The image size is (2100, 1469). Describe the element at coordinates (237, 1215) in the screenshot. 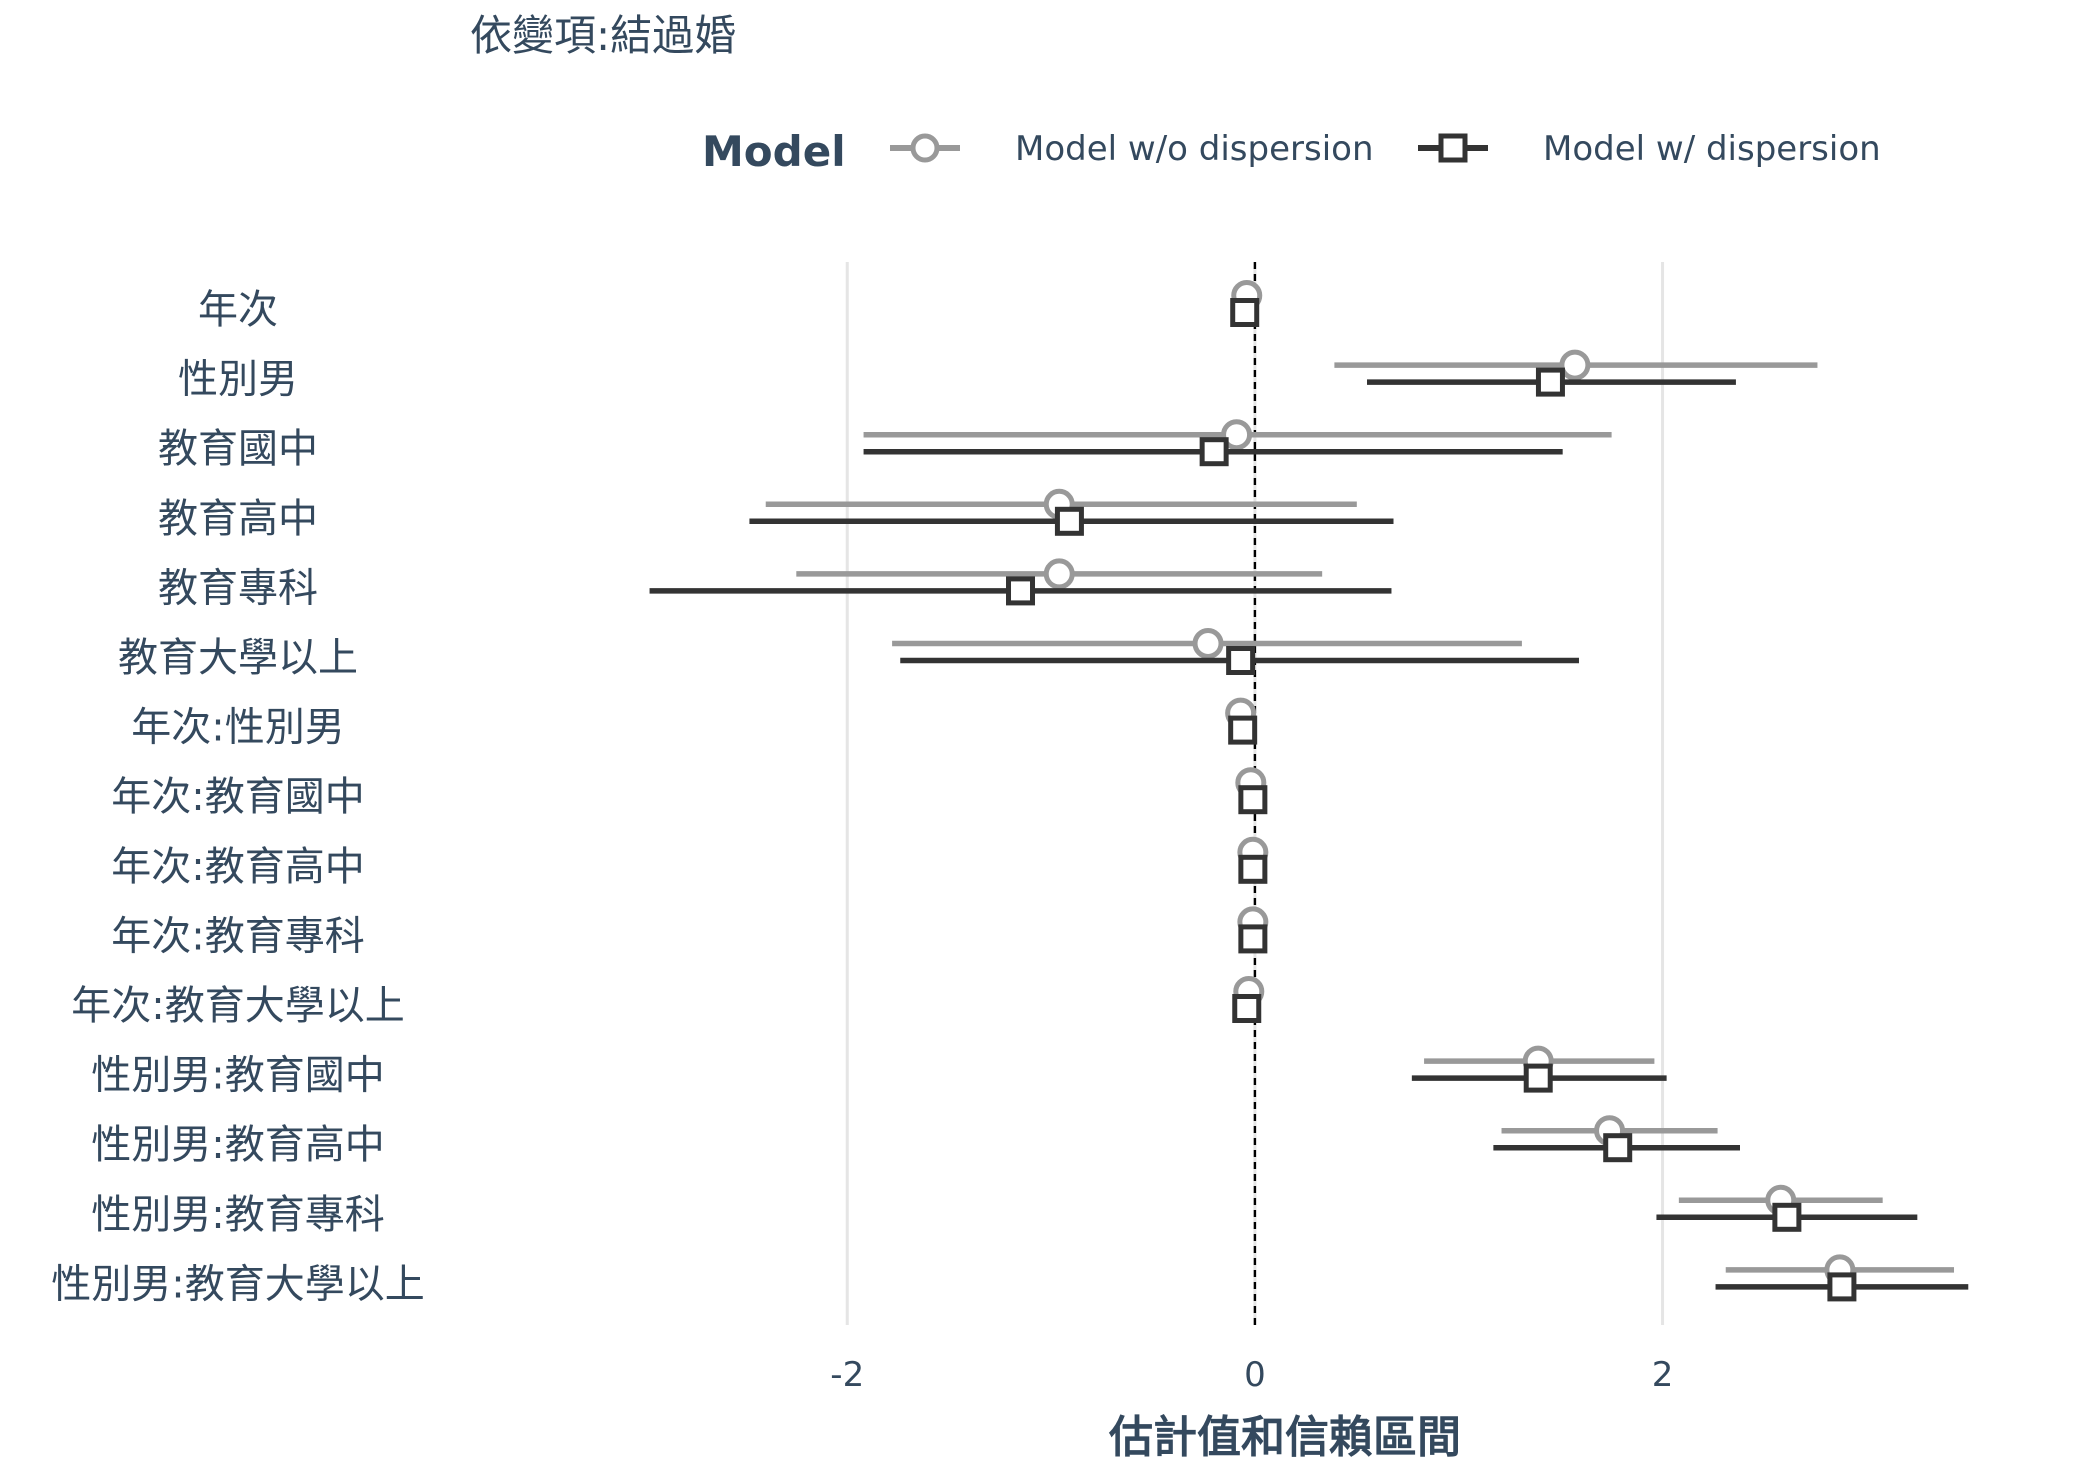

I see `y-tick-label: 性別男:教育專科` at that location.